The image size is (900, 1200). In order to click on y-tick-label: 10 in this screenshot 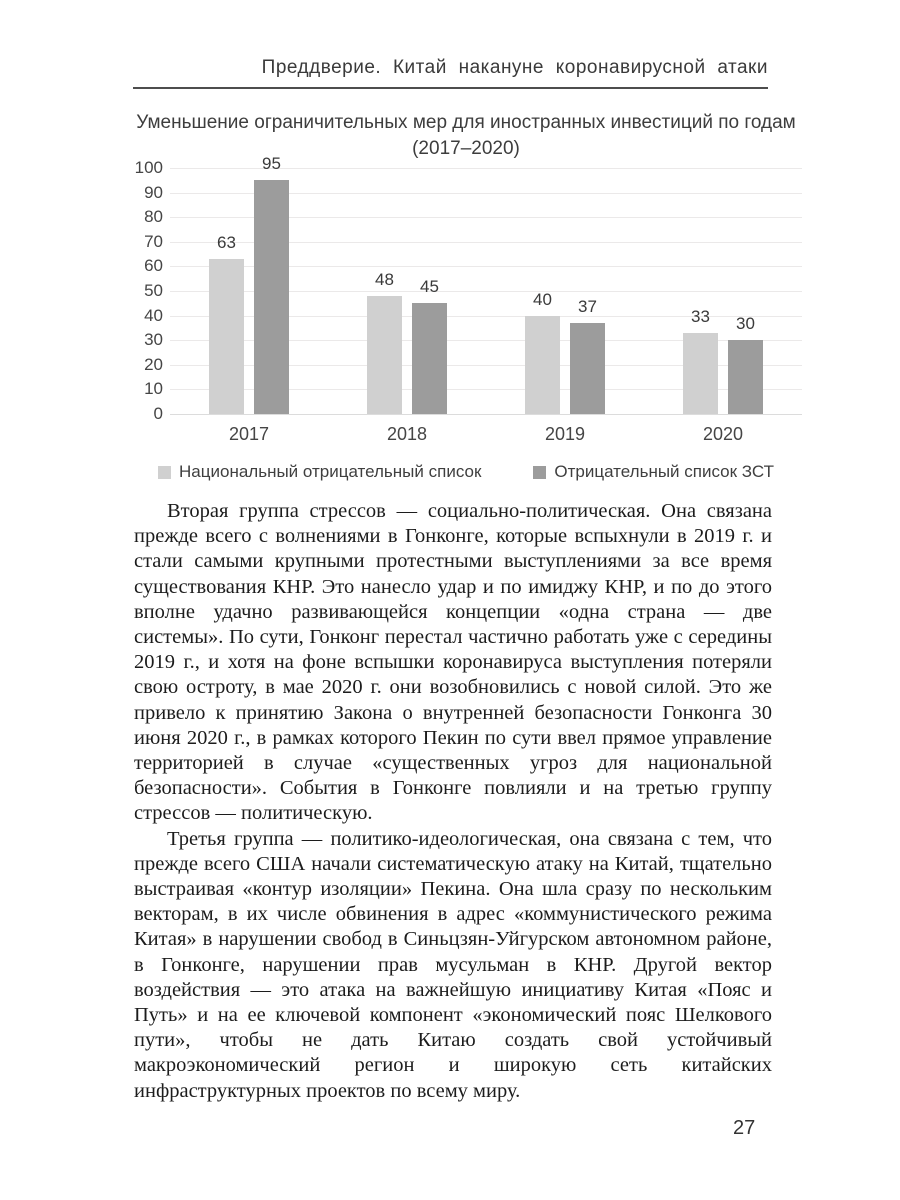, I will do `click(153, 389)`.